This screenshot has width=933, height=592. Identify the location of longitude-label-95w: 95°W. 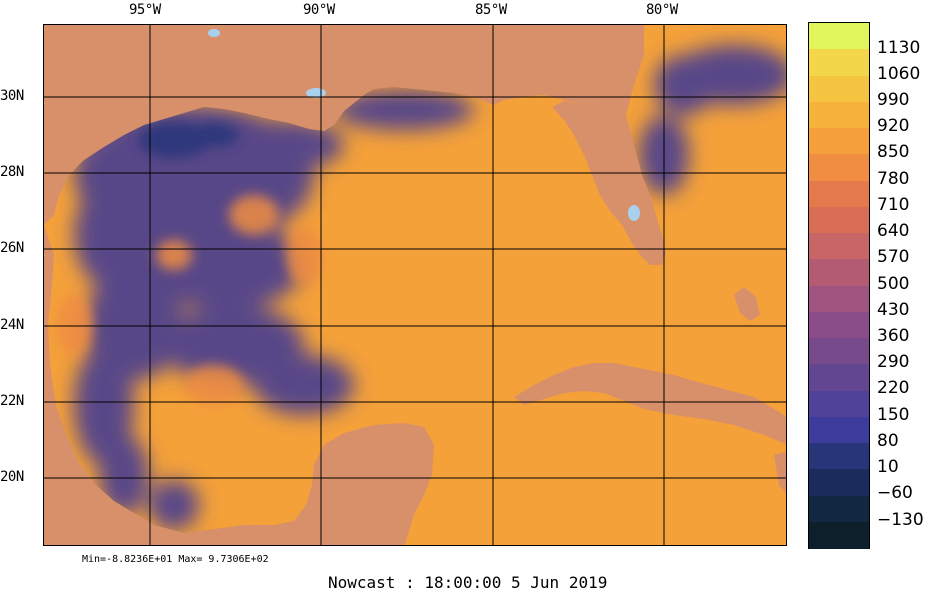
(145, 10).